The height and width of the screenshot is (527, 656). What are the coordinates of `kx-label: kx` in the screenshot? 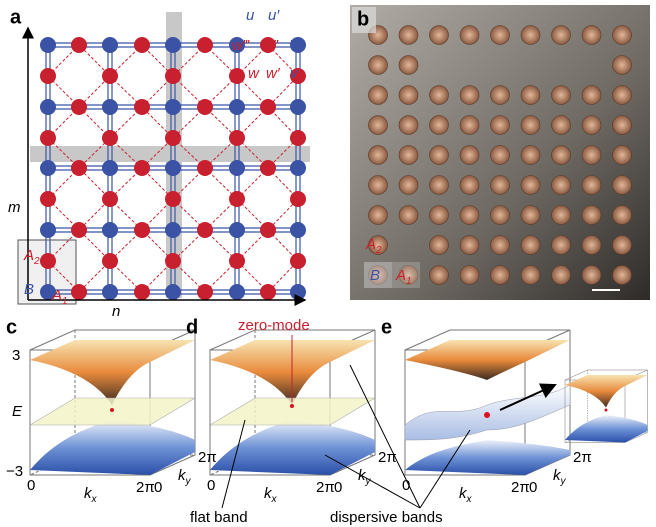 It's located at (91, 495).